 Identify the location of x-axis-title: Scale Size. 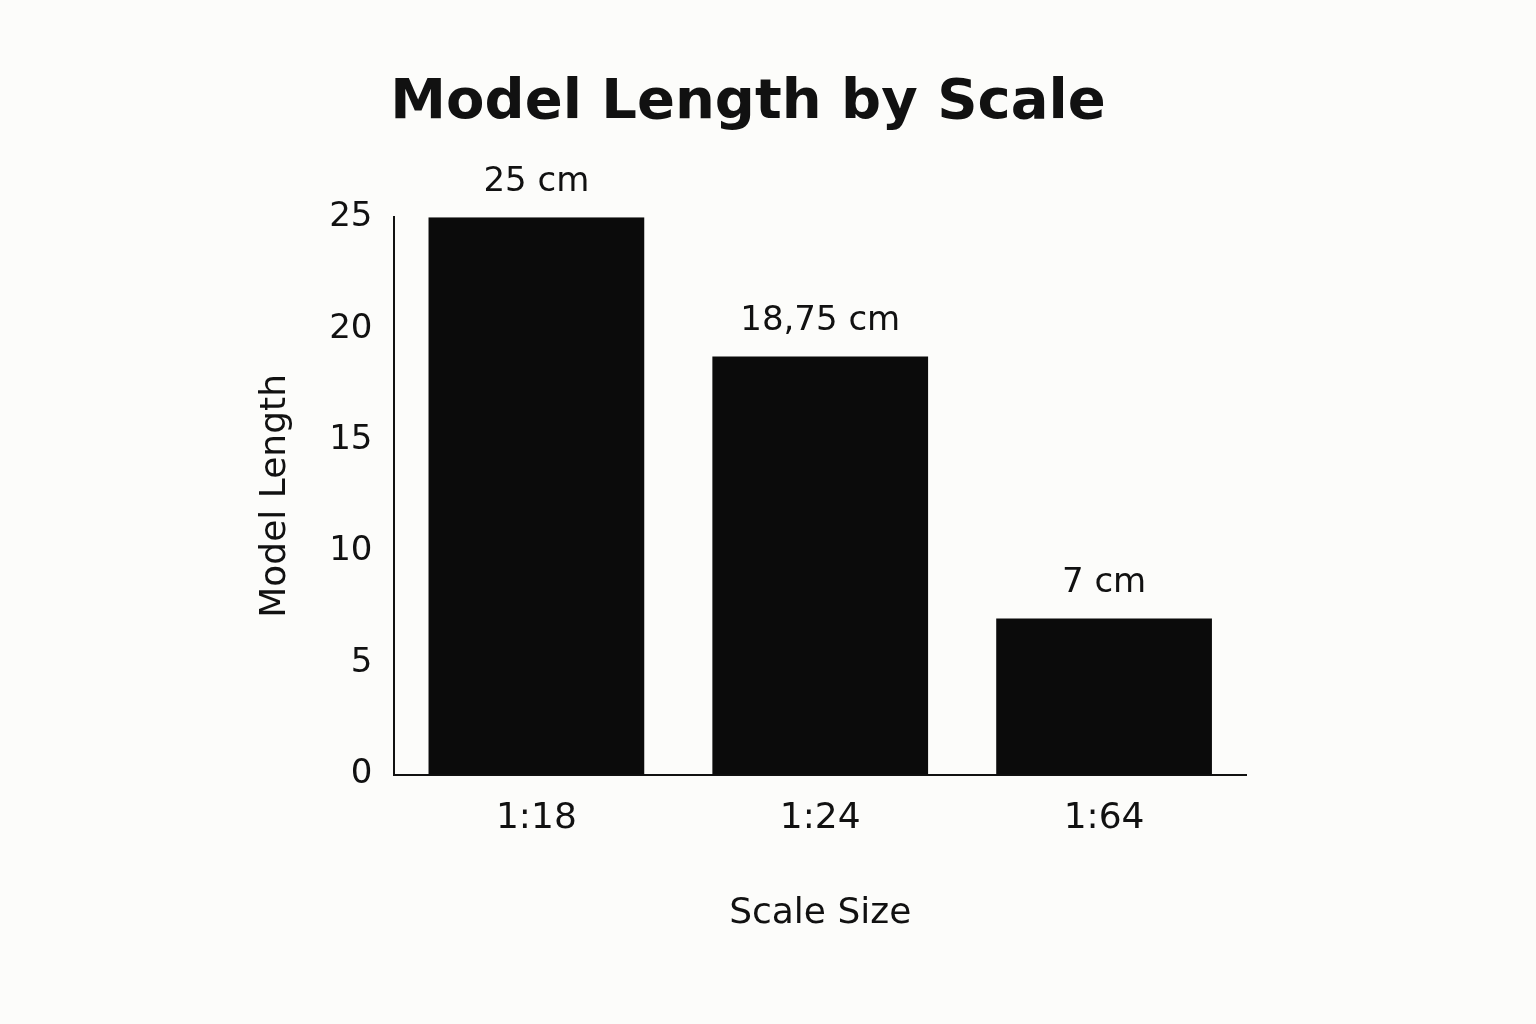
(820, 910).